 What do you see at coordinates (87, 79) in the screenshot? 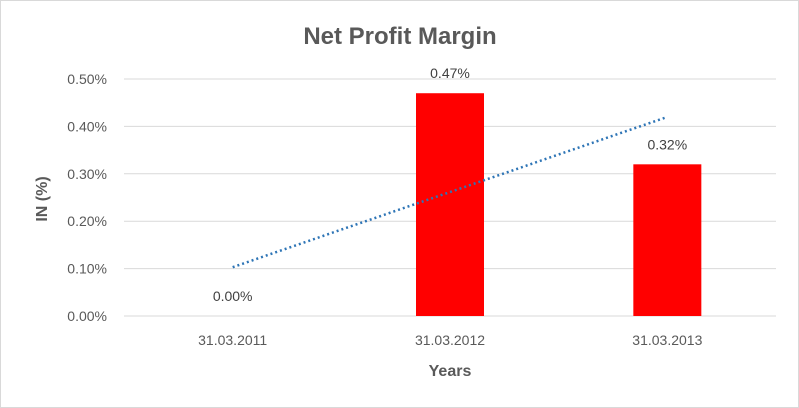
I see `y-tick-label: 0.50%` at bounding box center [87, 79].